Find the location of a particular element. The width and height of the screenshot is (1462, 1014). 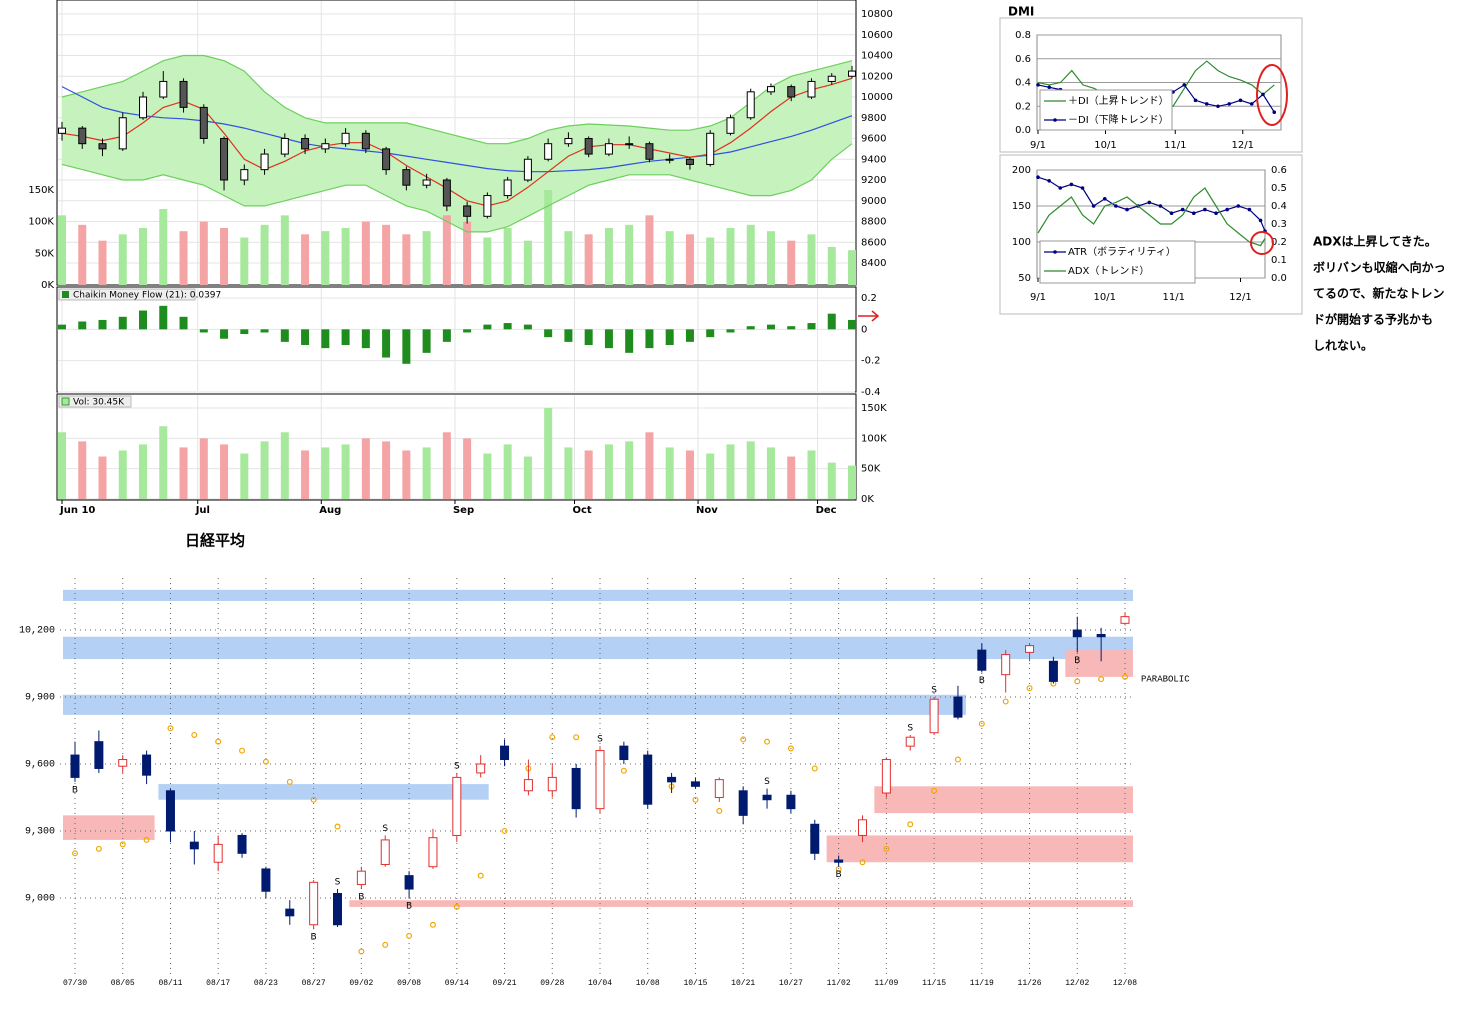

y2-tick-label: 0.5 is located at coordinates (1279, 188).